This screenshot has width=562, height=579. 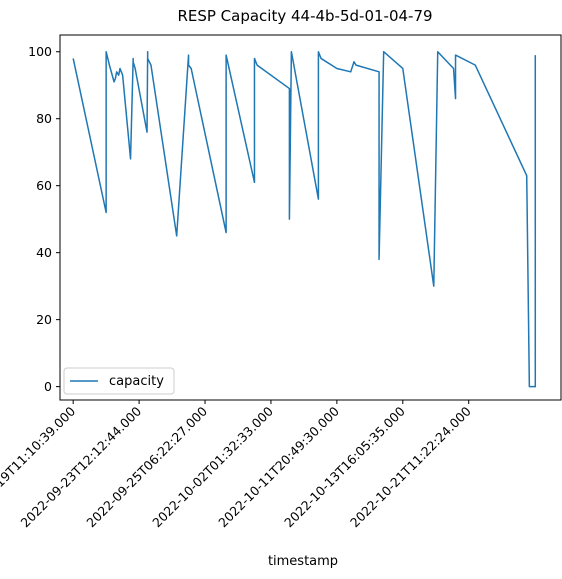 What do you see at coordinates (344, 466) in the screenshot?
I see `x-tick-label: 2022-10-13T16:05:35.000` at bounding box center [344, 466].